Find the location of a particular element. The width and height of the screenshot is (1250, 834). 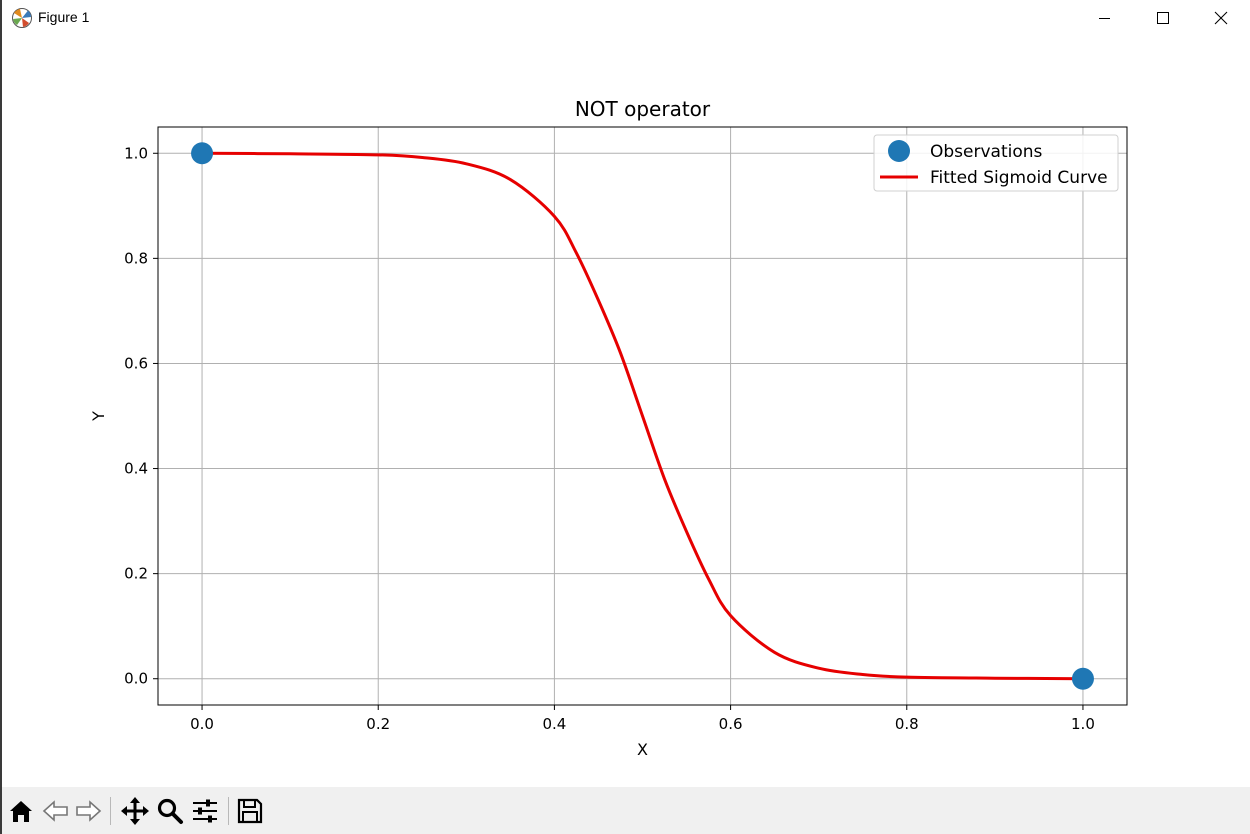

navigation-toolbar is located at coordinates (626, 810).